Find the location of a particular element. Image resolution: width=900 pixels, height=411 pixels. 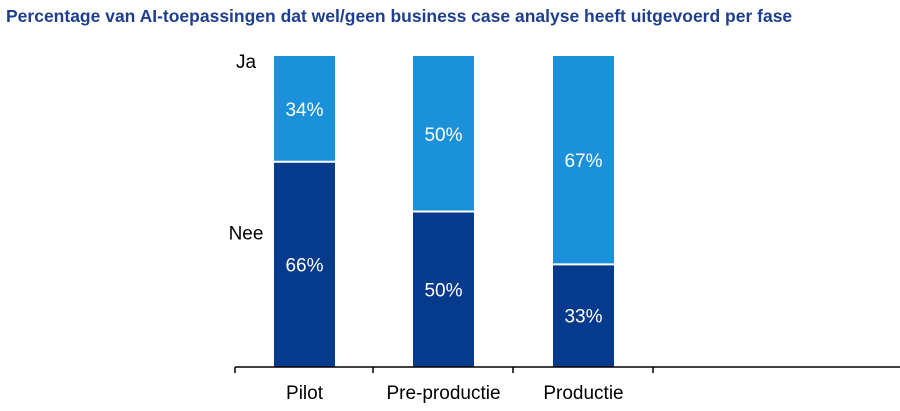

bar-ja-productie is located at coordinates (583, 160).